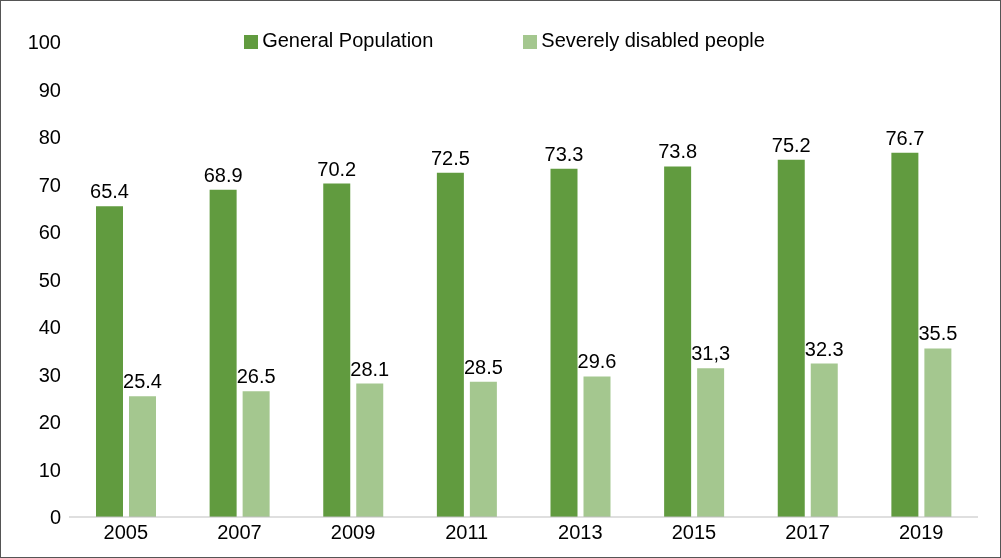 This screenshot has height=558, width=1001. I want to click on data-label: 68.9, so click(223, 174).